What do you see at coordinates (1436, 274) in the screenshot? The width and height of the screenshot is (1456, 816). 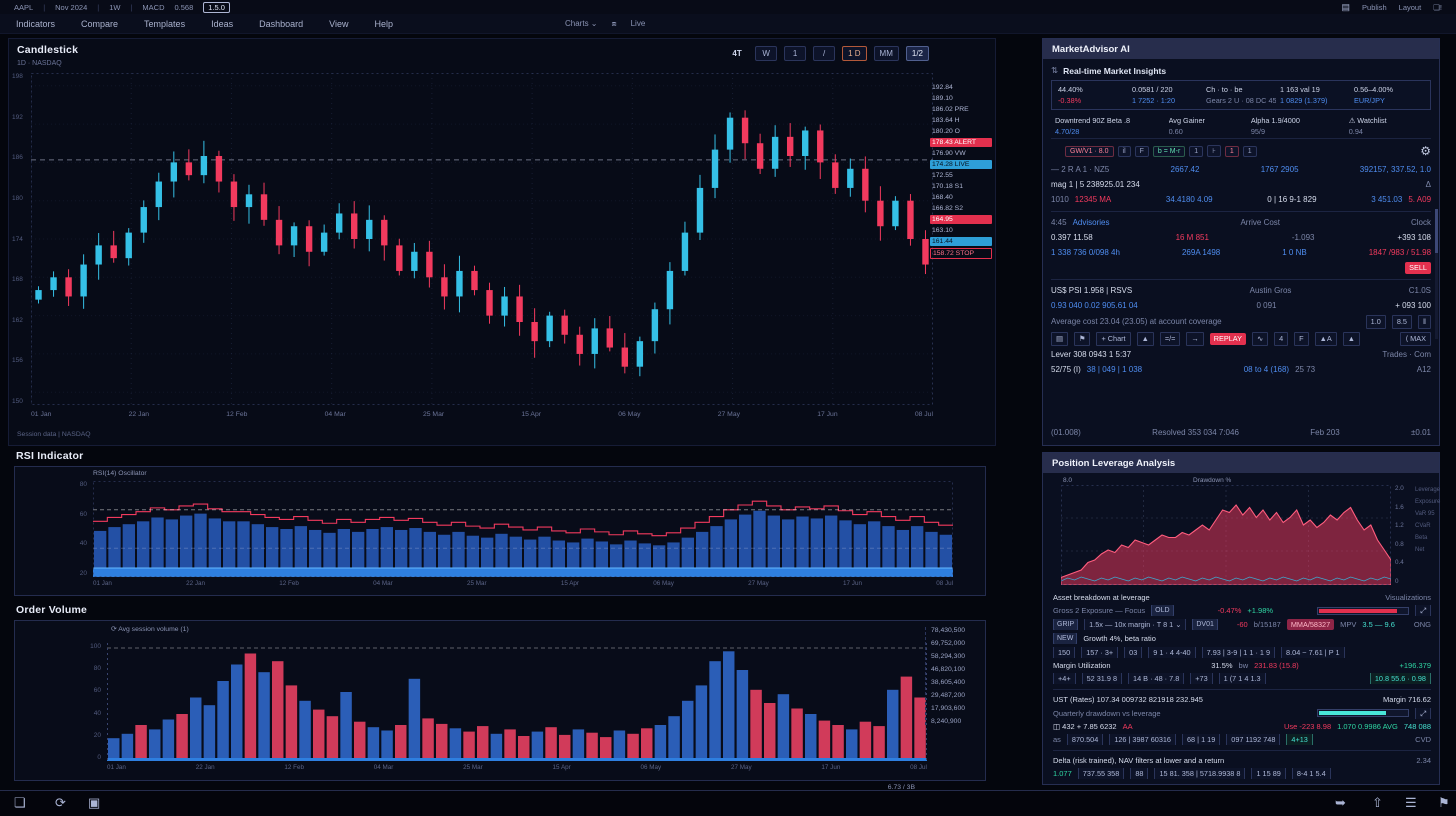 I see `scrollbar` at bounding box center [1436, 274].